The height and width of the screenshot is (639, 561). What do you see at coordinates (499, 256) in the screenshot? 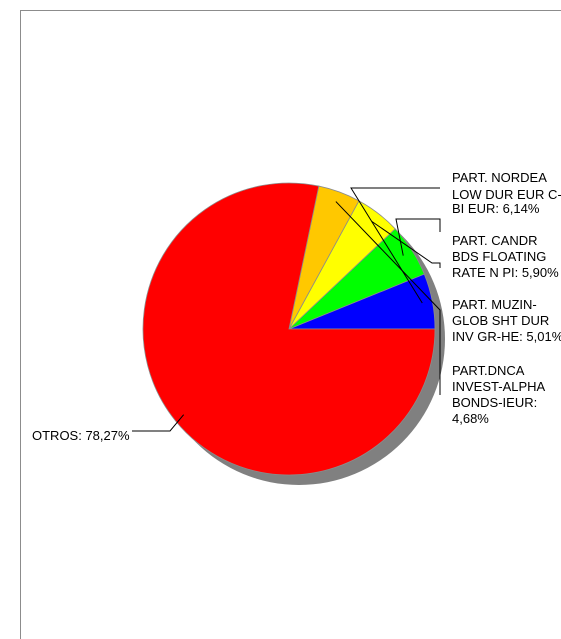
I see `slice-label-2-line-2: BDS FLOATING` at bounding box center [499, 256].